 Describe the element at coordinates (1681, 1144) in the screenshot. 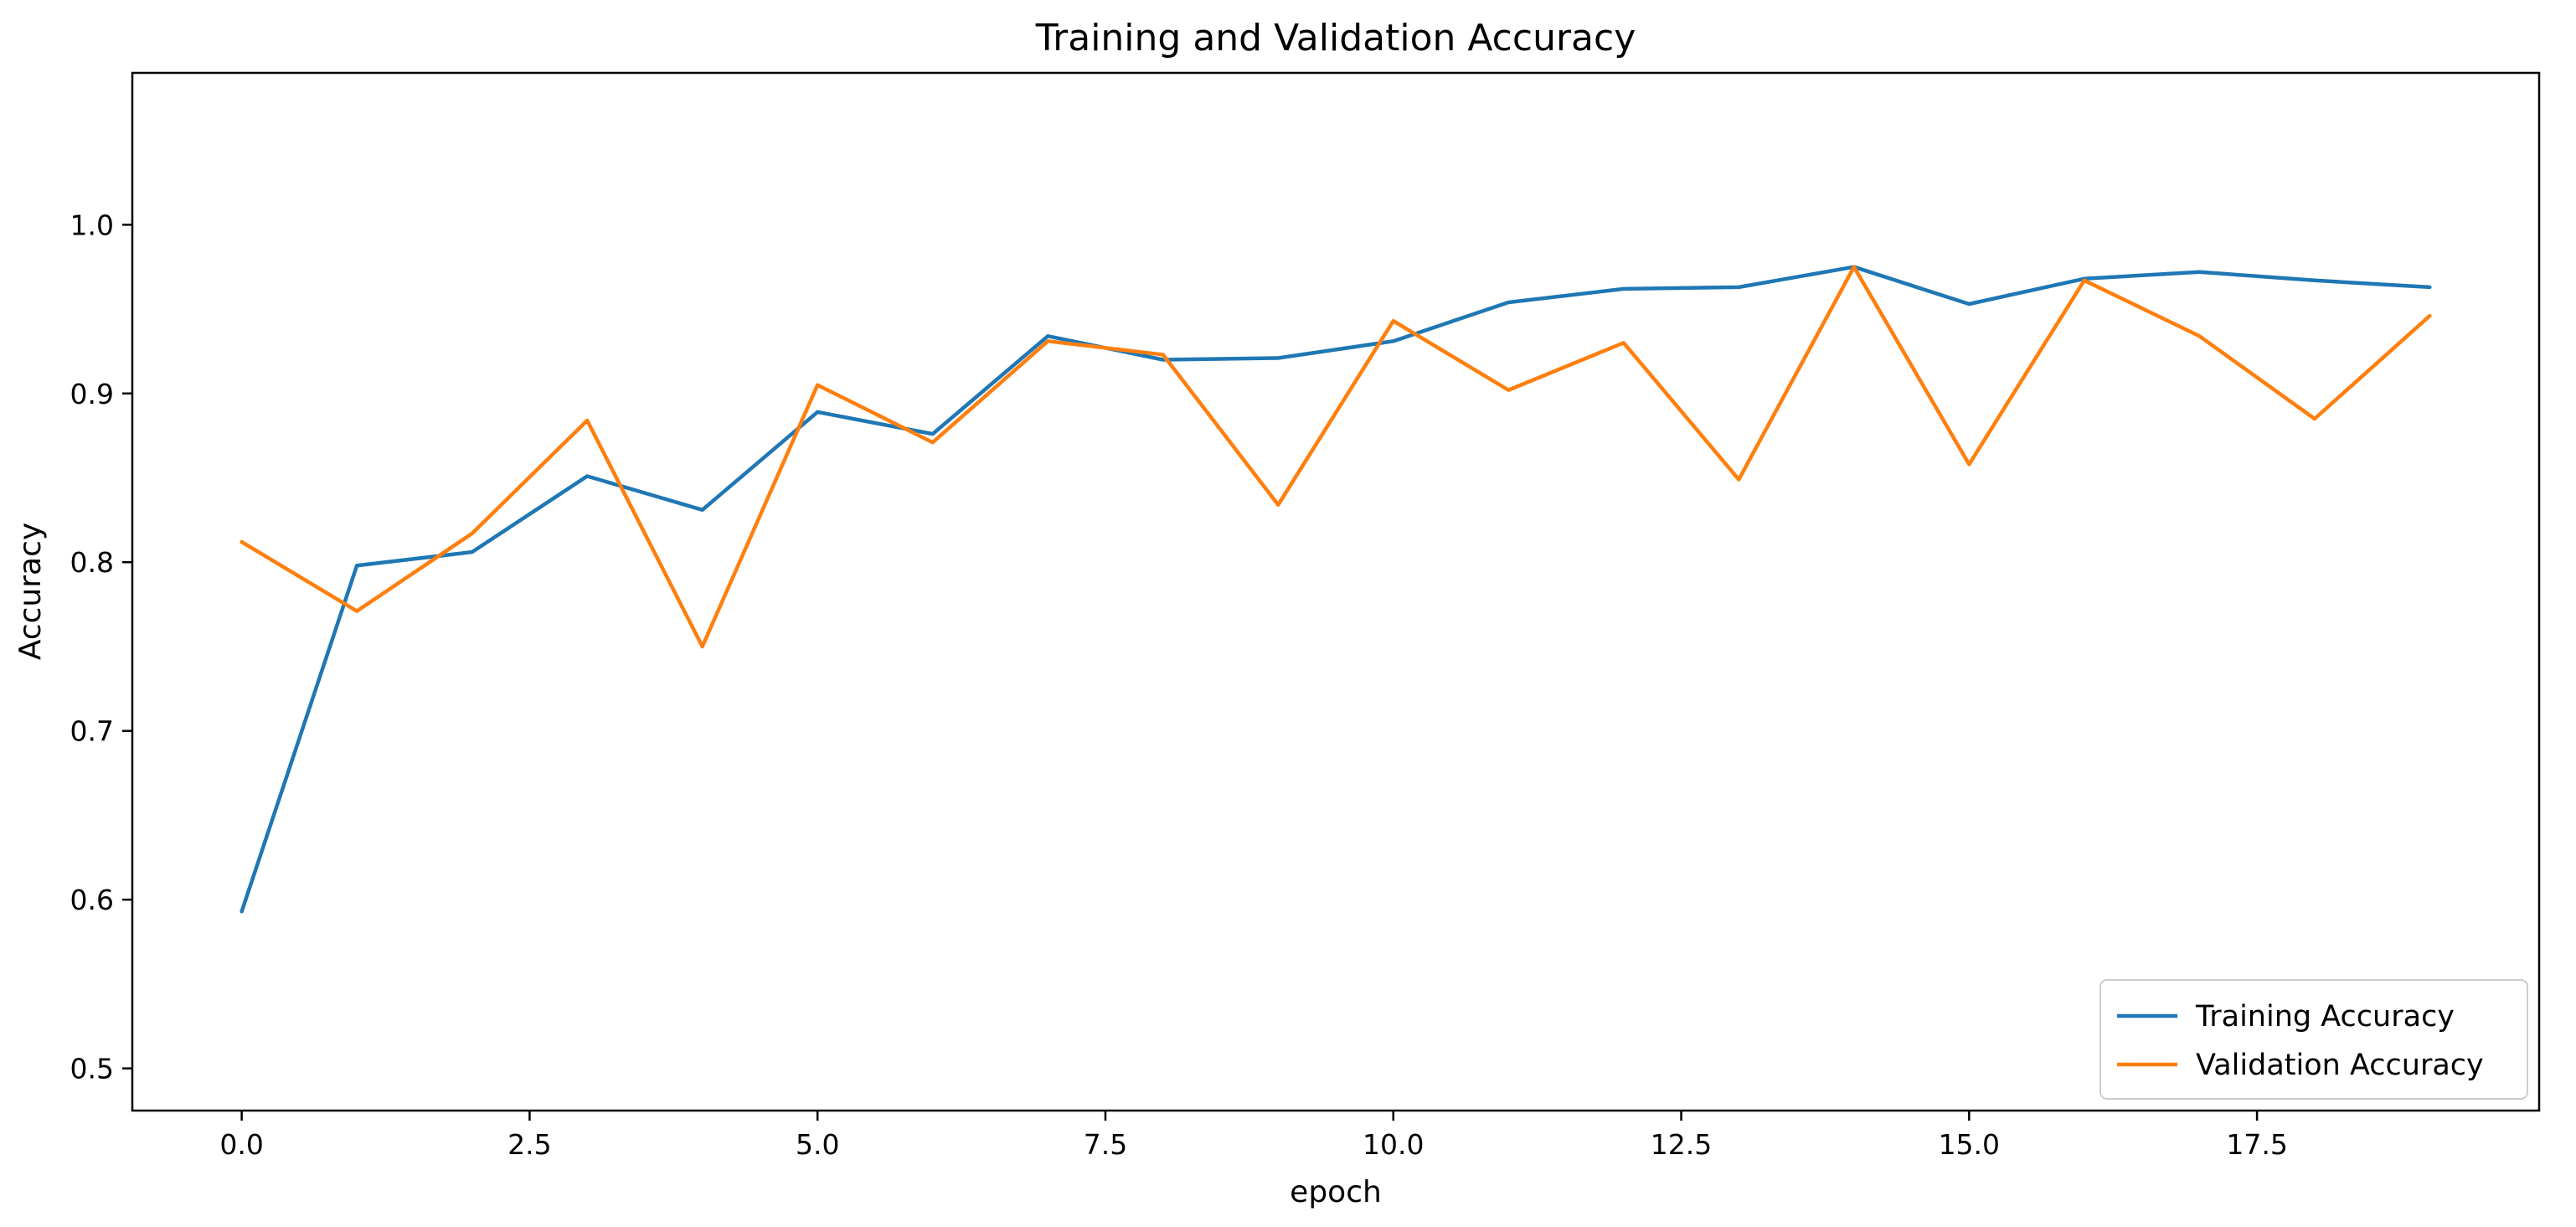

I see `x-tick-label: 12.5` at that location.